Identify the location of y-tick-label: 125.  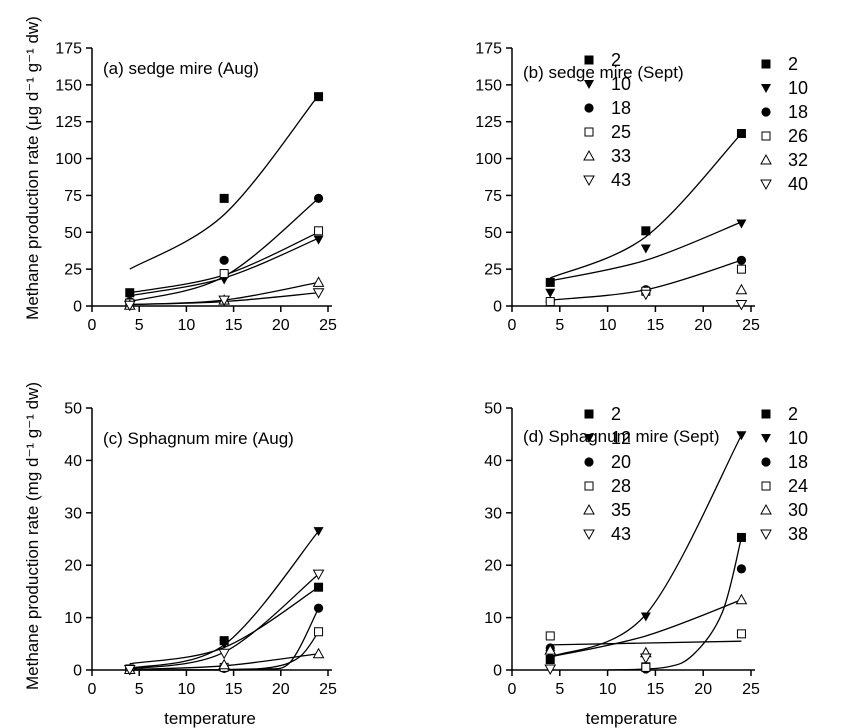
(68, 122).